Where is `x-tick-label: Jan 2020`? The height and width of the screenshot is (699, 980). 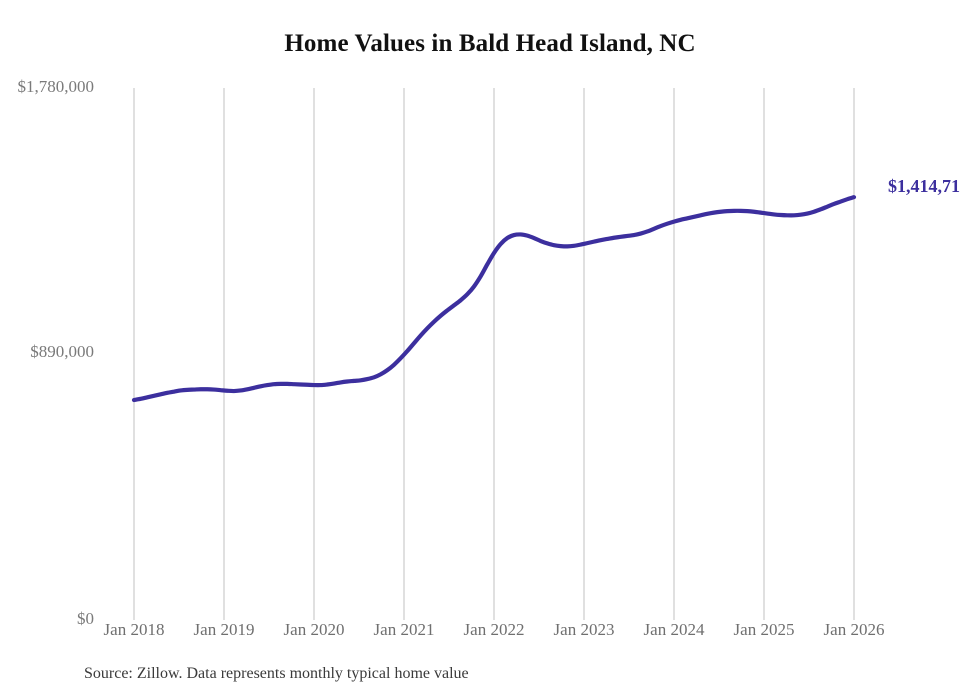 x-tick-label: Jan 2020 is located at coordinates (314, 629).